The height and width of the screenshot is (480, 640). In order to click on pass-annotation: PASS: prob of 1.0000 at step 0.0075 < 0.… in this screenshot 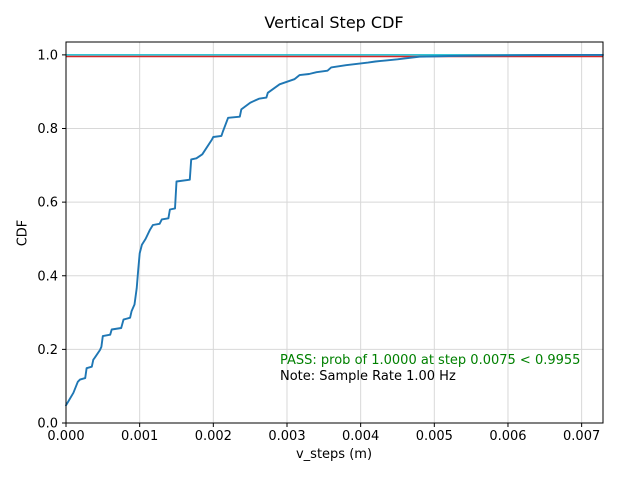, I will do `click(430, 360)`.